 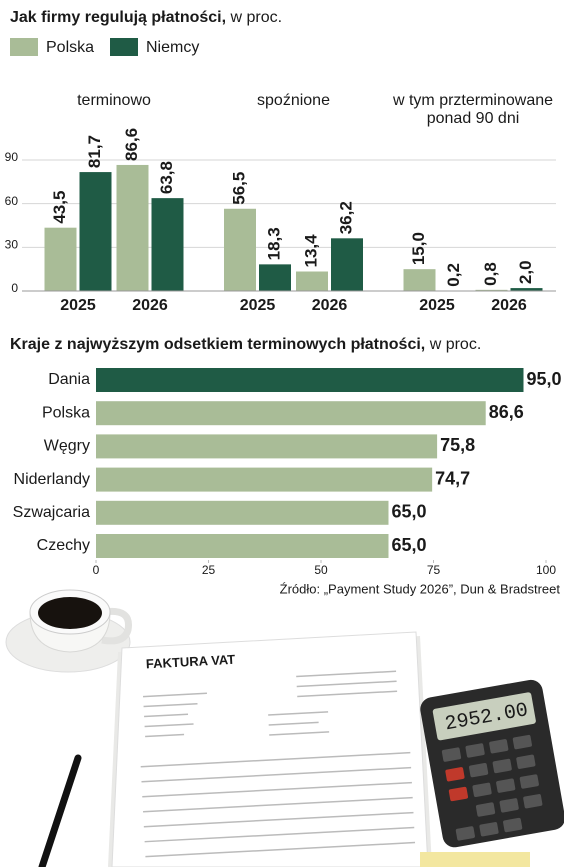 I want to click on x-tick-label: 50, so click(x=321, y=570).